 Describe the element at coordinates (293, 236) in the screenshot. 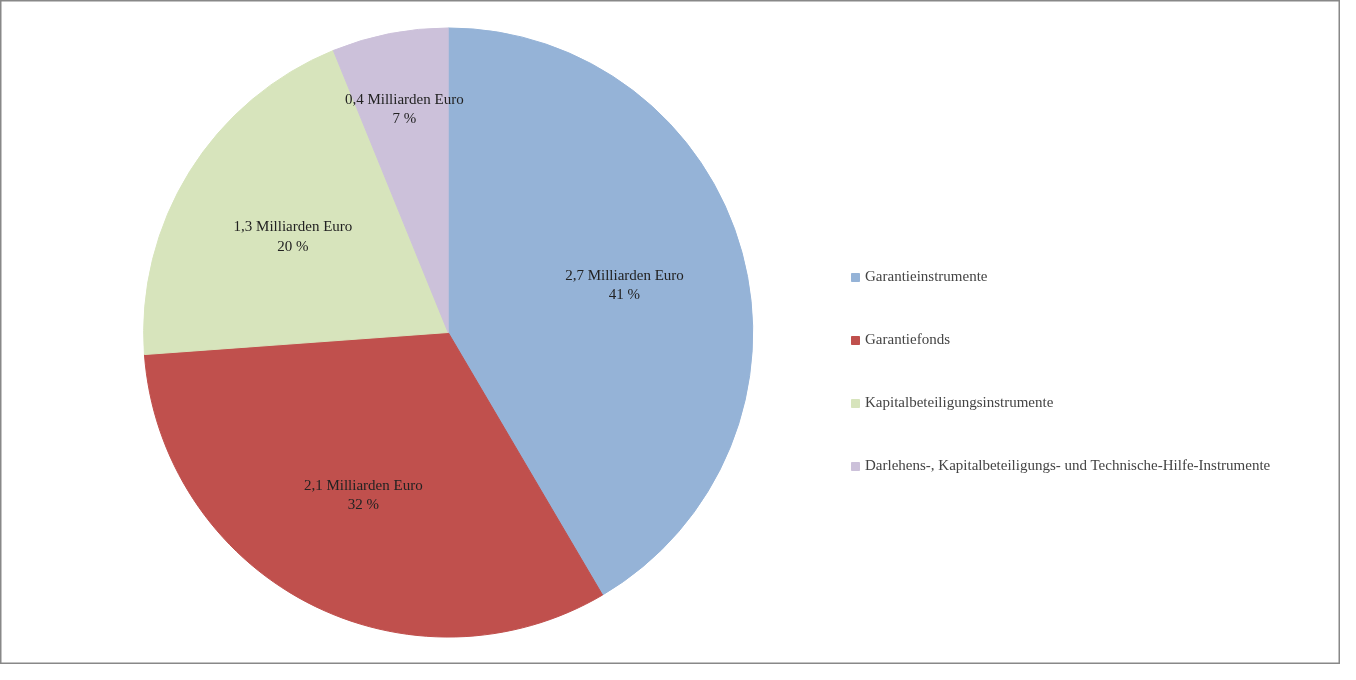

I see `data-label: 1,3 Milliarden Euro 20 %` at that location.